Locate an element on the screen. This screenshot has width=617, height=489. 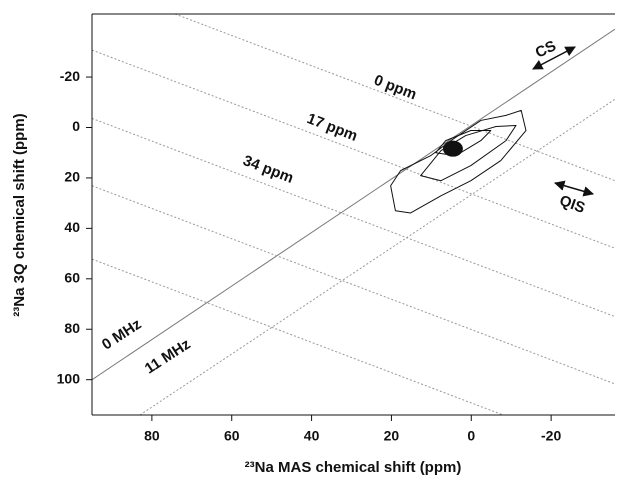
x-axis-title: ²³Na MAS chemical shift (ppm) is located at coordinates (353, 467).